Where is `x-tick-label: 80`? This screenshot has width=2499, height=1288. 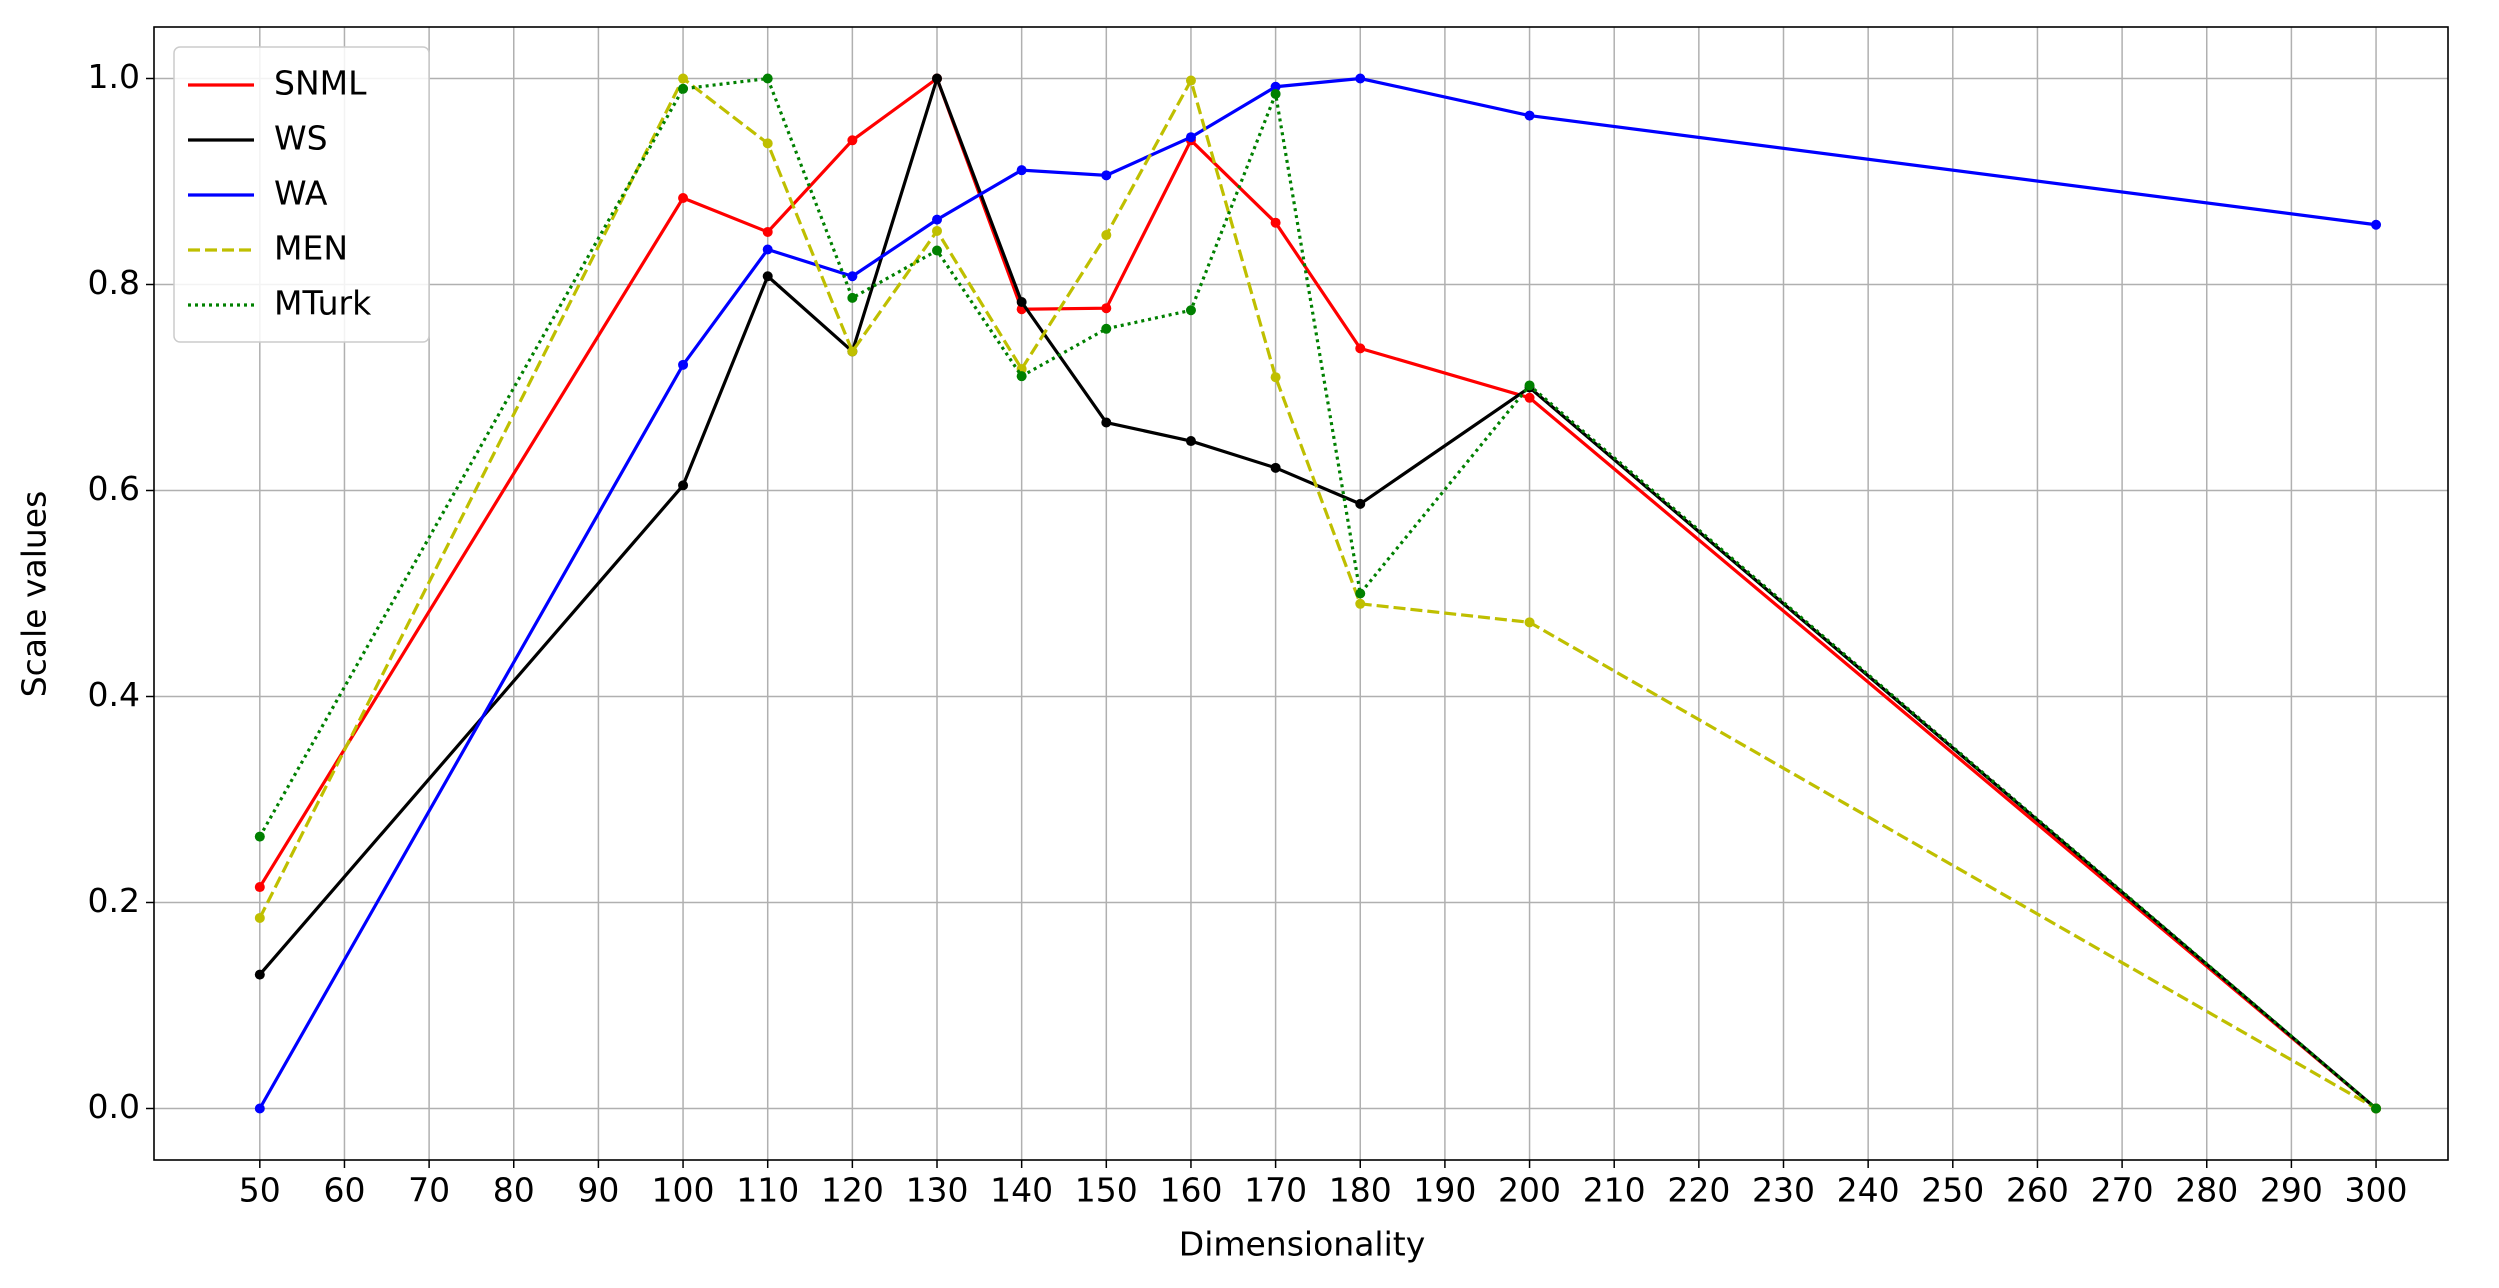 x-tick-label: 80 is located at coordinates (514, 1190).